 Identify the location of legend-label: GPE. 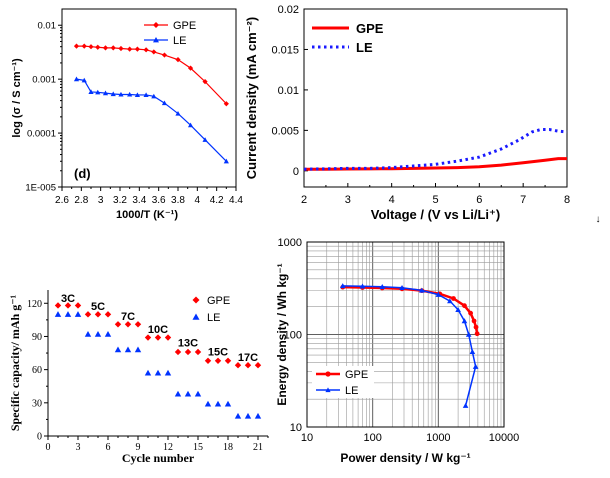
(218, 301).